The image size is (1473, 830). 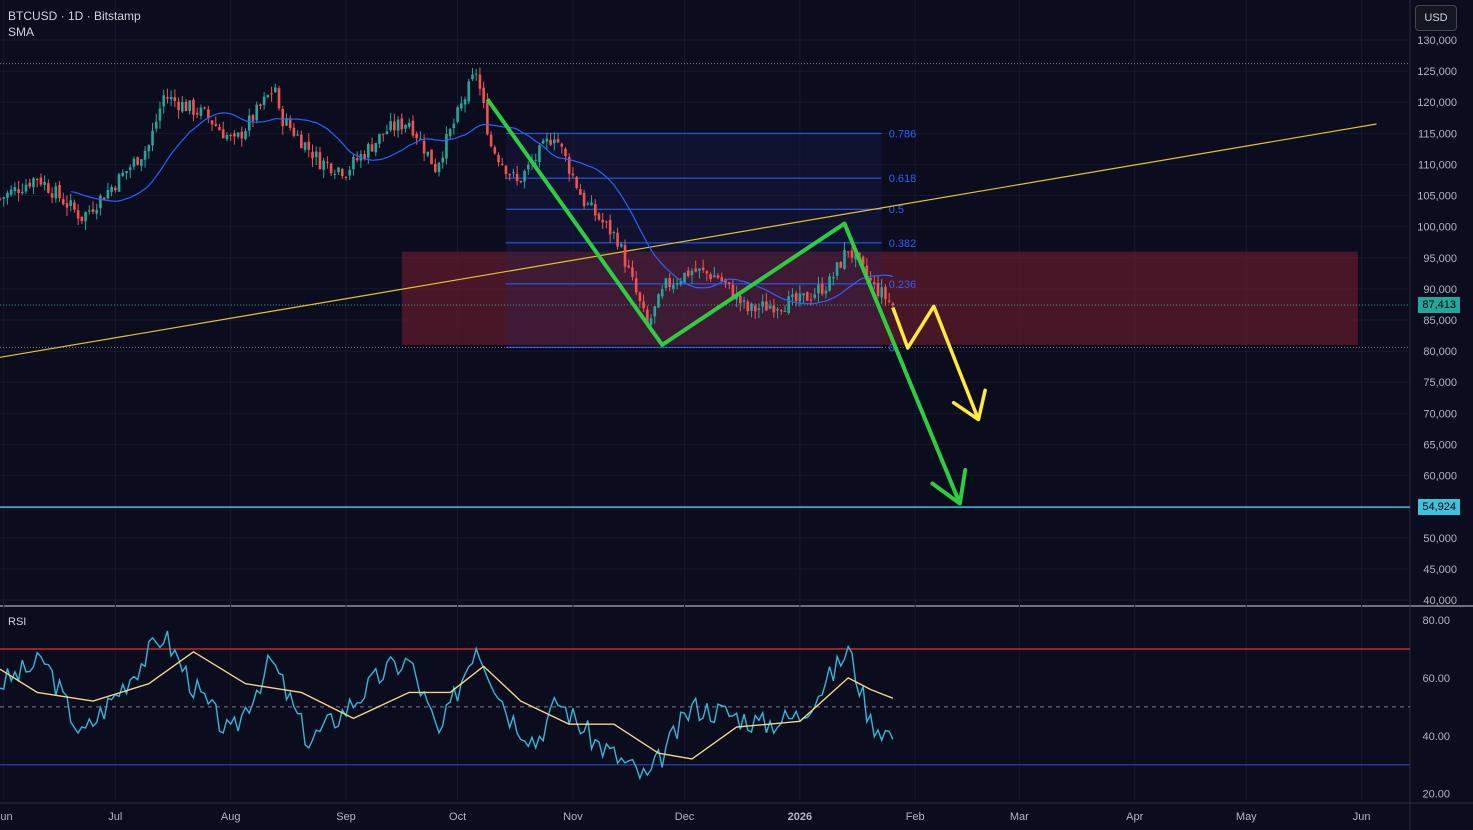 I want to click on price-axis-label: 50,000, so click(x=1440, y=539).